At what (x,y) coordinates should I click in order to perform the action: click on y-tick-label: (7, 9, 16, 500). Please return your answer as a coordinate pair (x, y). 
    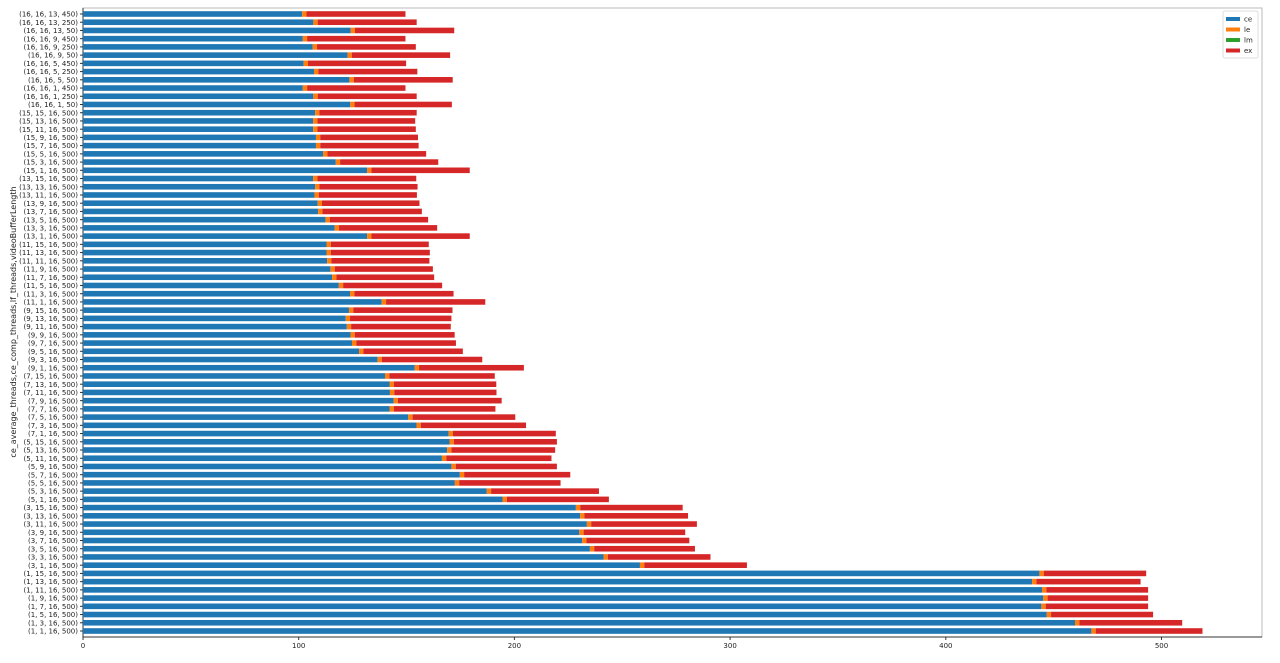
    Looking at the image, I should click on (53, 401).